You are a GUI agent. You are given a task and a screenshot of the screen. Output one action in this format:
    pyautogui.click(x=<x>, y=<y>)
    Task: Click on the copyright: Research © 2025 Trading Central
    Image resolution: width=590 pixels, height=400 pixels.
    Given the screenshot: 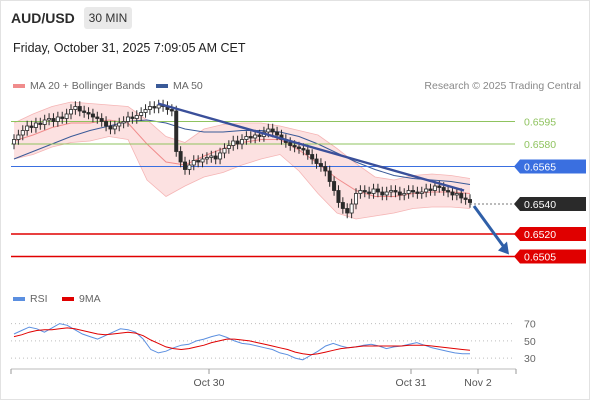 What is the action you would take?
    pyautogui.click(x=502, y=86)
    